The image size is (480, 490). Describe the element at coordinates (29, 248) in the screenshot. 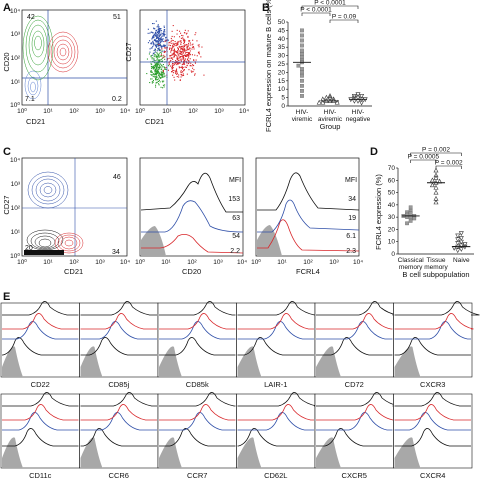

I see `quadrant-ll-c: 20` at that location.